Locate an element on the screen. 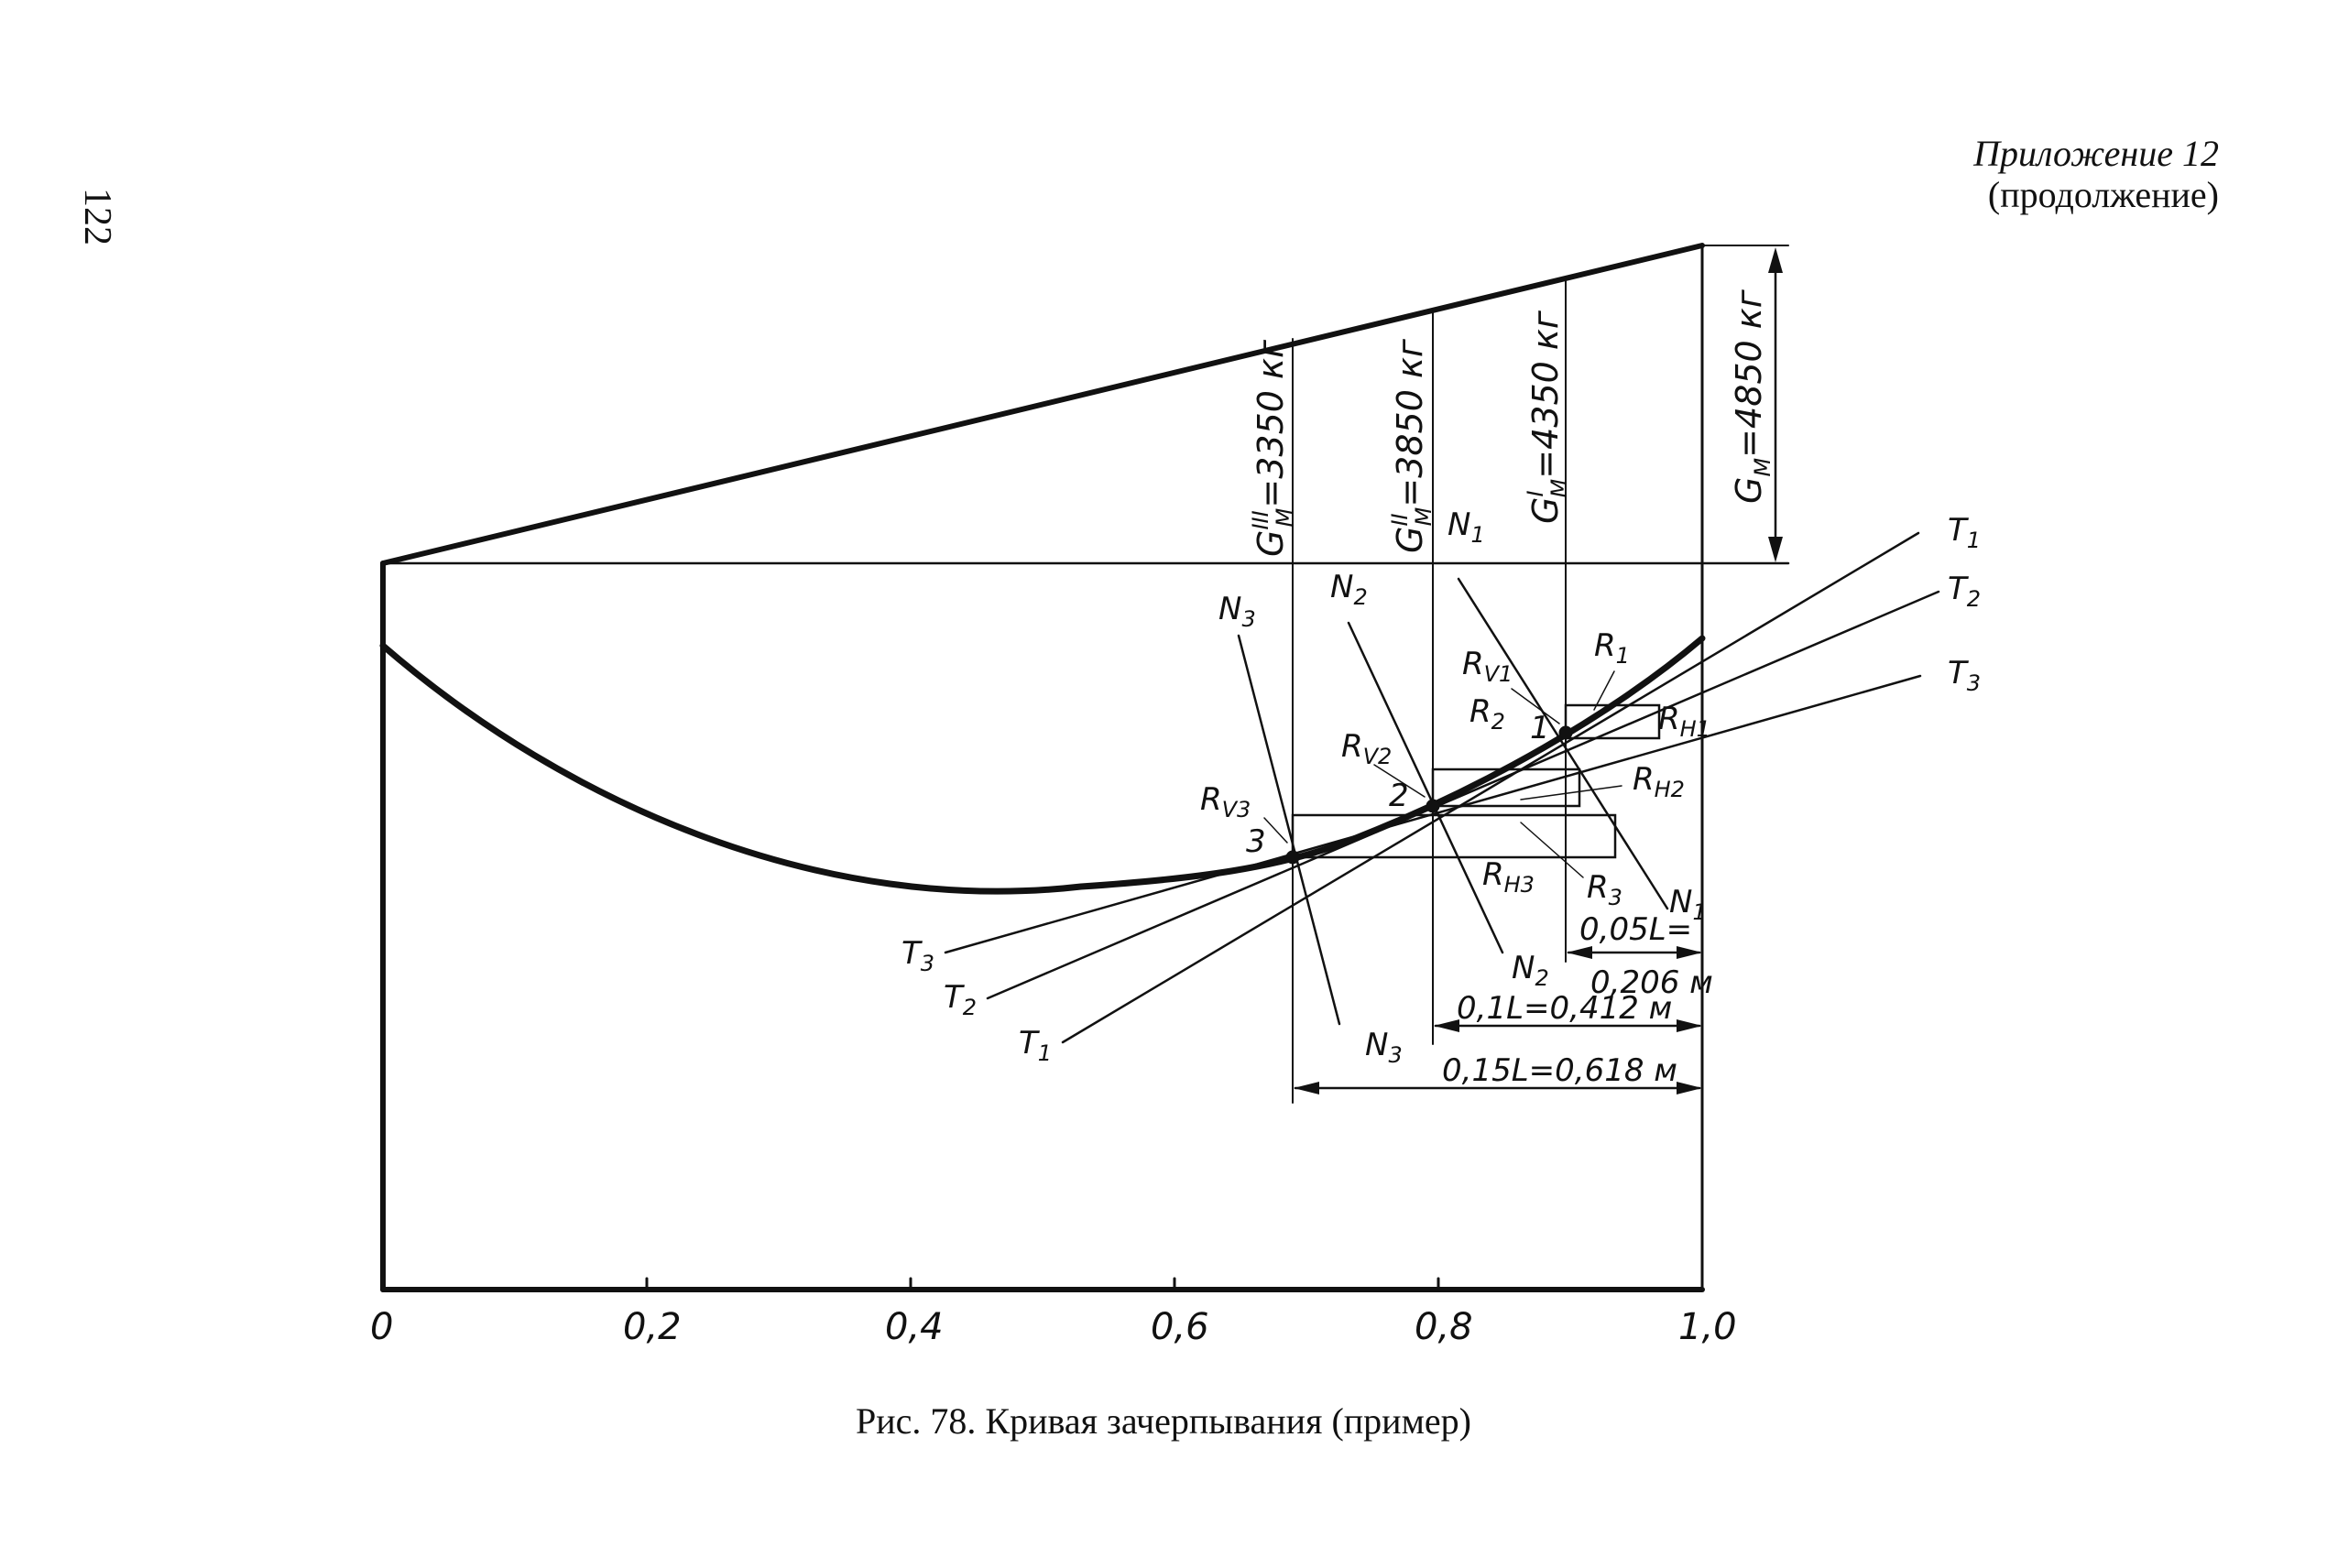 The image size is (2327, 1568). label-r1: R1 is located at coordinates (1612, 648).